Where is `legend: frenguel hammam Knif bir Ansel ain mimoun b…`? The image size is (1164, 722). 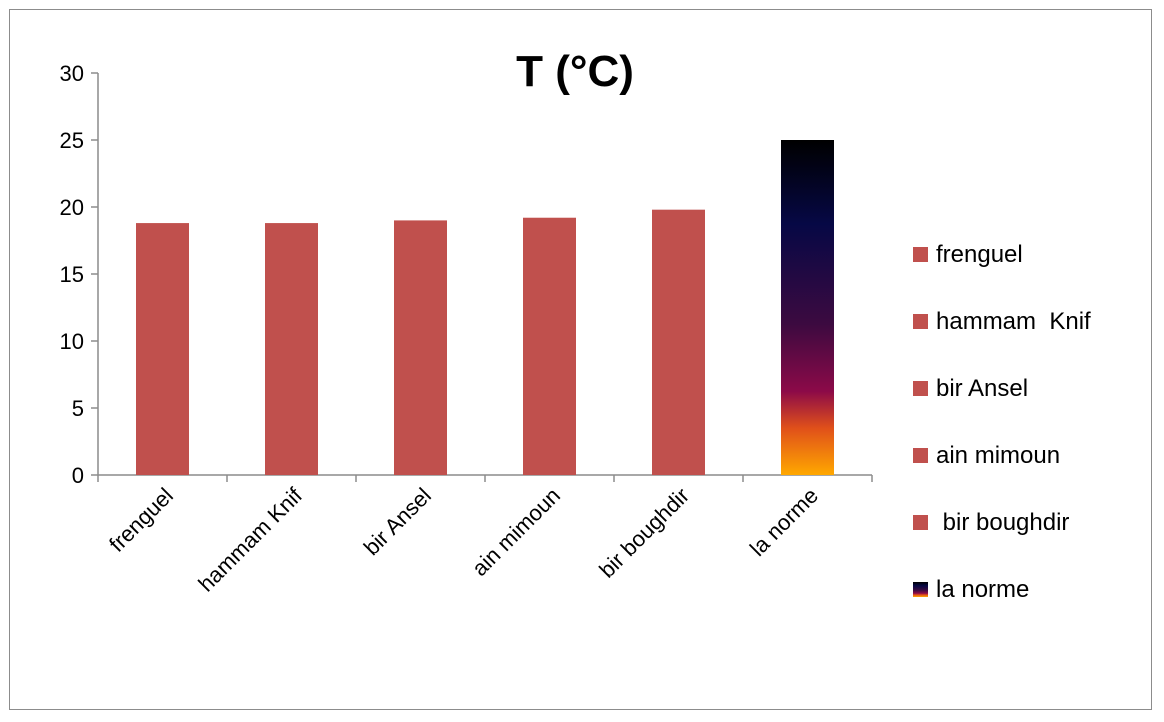 legend: frenguel hammam Knif bir Ansel ain mimoun b… is located at coordinates (1002, 422).